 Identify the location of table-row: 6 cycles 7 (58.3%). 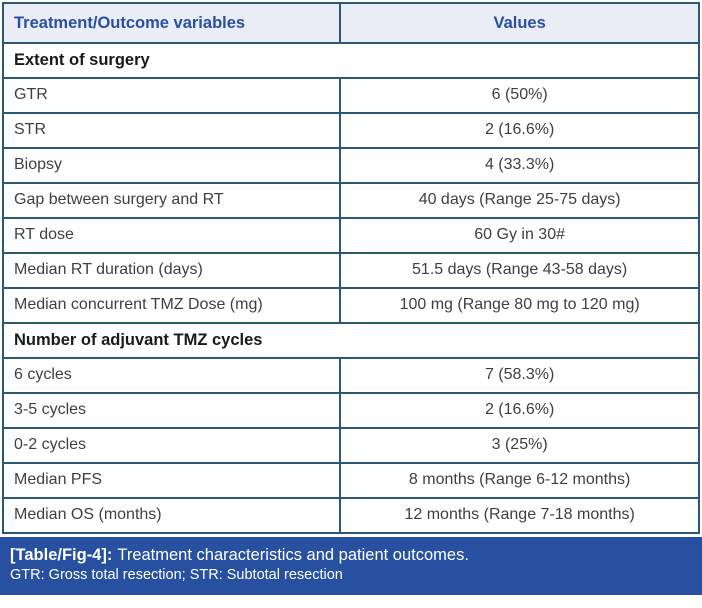
(350, 375).